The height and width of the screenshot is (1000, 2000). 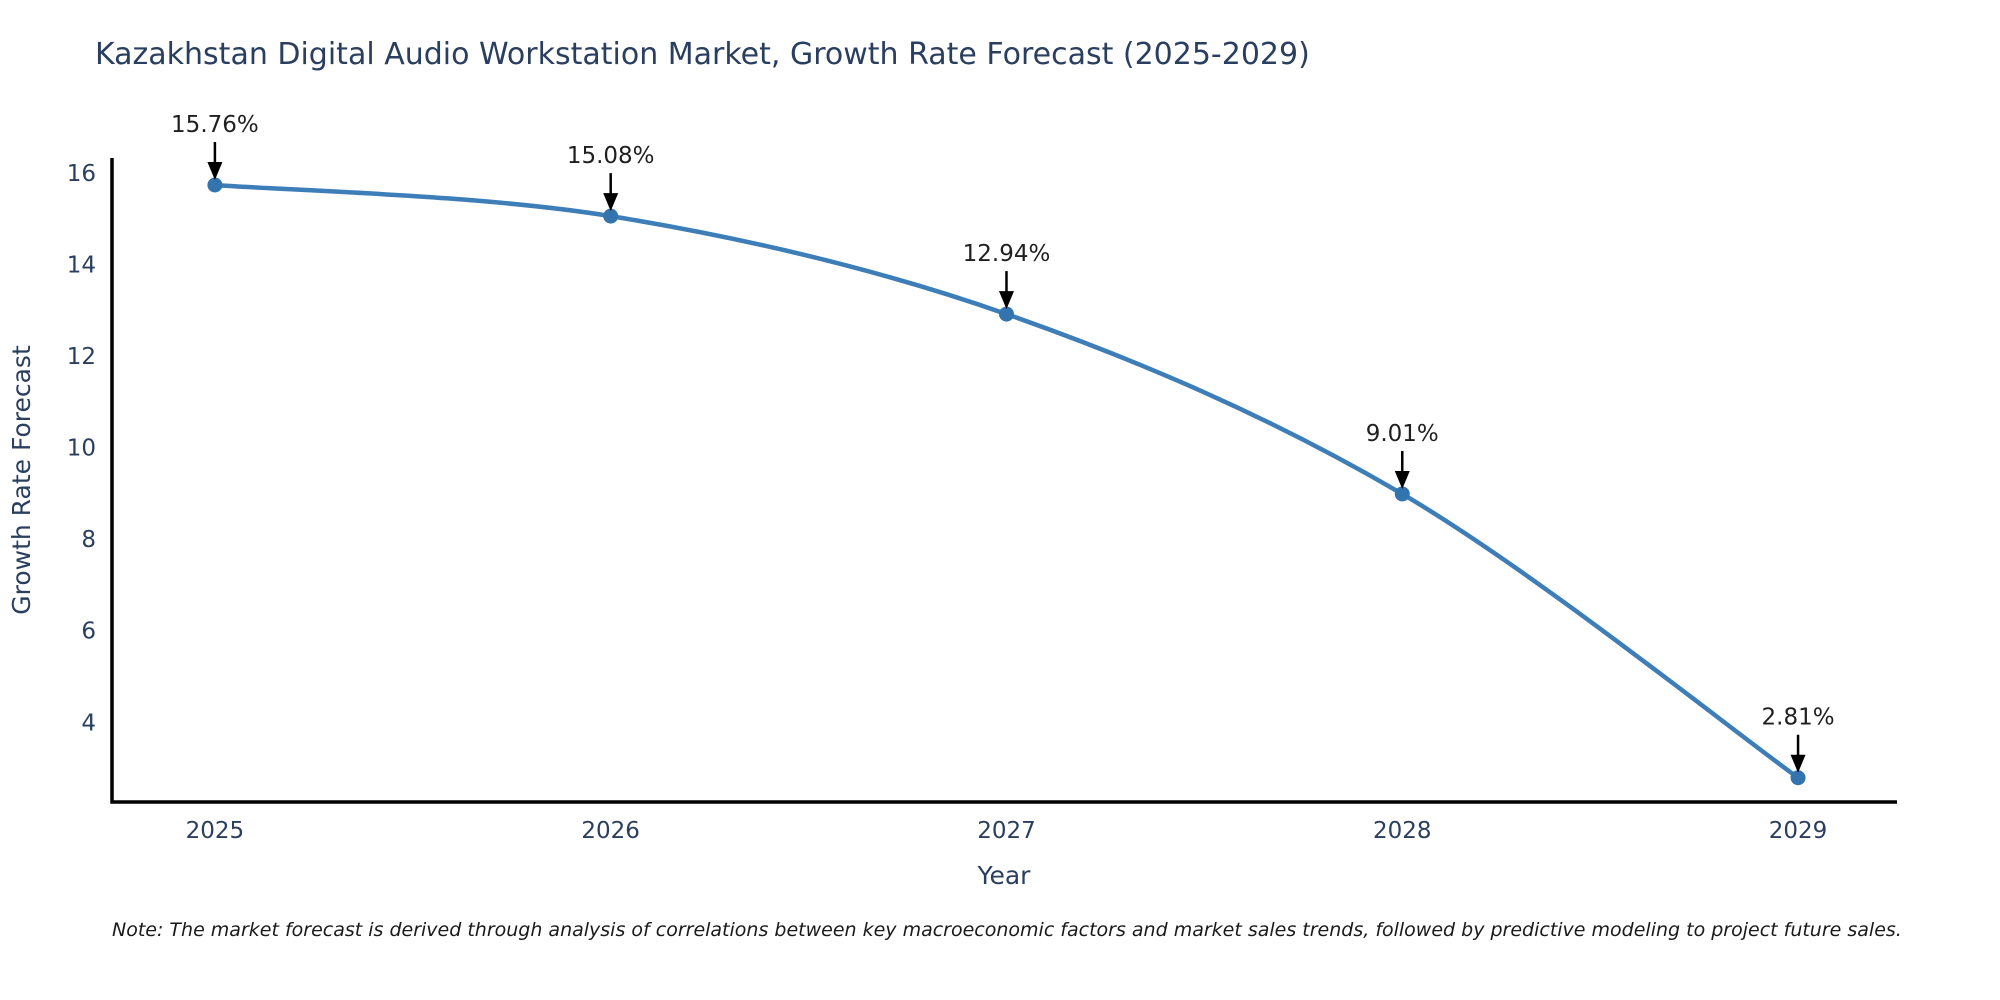 What do you see at coordinates (81, 266) in the screenshot?
I see `y-tick-label: 14` at bounding box center [81, 266].